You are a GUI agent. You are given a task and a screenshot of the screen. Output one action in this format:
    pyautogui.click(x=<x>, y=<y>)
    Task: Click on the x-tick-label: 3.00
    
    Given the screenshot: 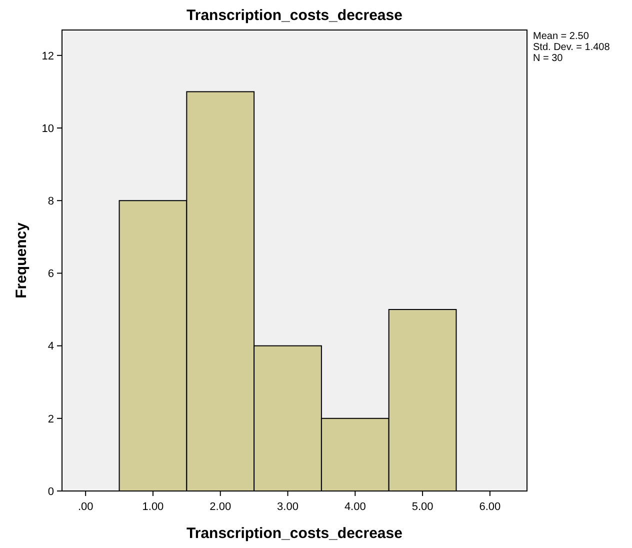 What is the action you would take?
    pyautogui.click(x=287, y=507)
    